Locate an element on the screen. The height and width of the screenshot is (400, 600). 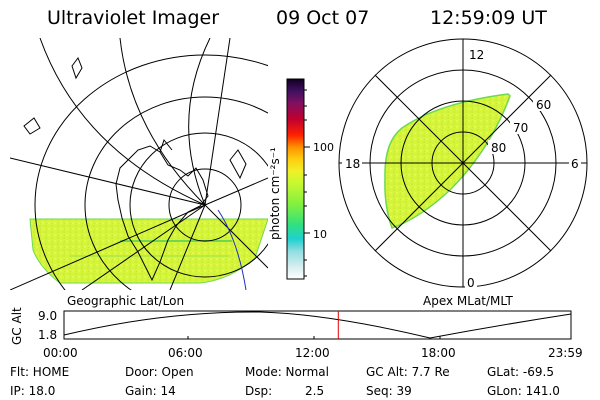
colorbar-tick-10: 10 is located at coordinates (320, 234).